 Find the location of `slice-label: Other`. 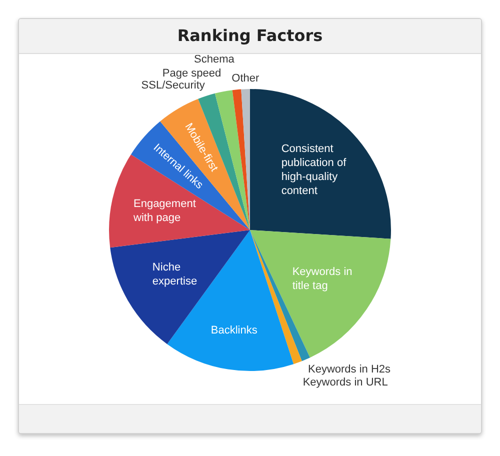

slice-label: Other is located at coordinates (246, 78).